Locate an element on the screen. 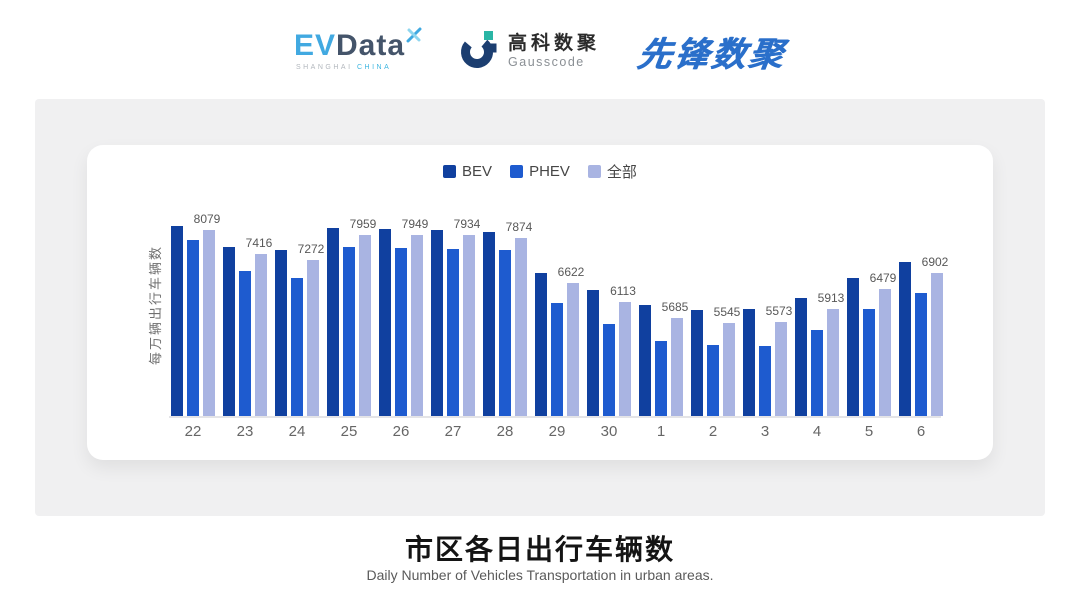 The image size is (1080, 608). bar-group: 5545 is located at coordinates (713, 280).